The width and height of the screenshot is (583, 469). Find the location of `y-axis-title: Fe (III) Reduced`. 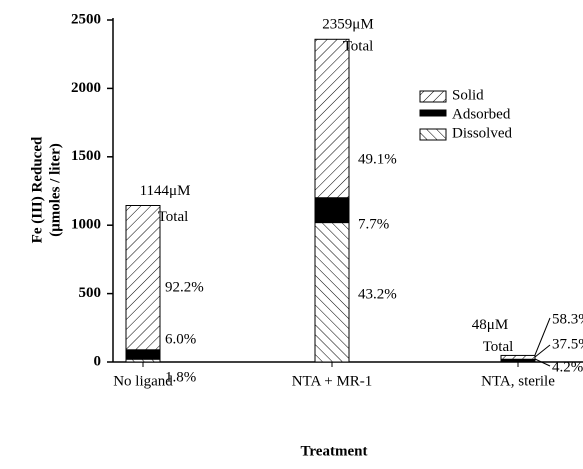

y-axis-title: Fe (III) Reduced is located at coordinates (37, 189).